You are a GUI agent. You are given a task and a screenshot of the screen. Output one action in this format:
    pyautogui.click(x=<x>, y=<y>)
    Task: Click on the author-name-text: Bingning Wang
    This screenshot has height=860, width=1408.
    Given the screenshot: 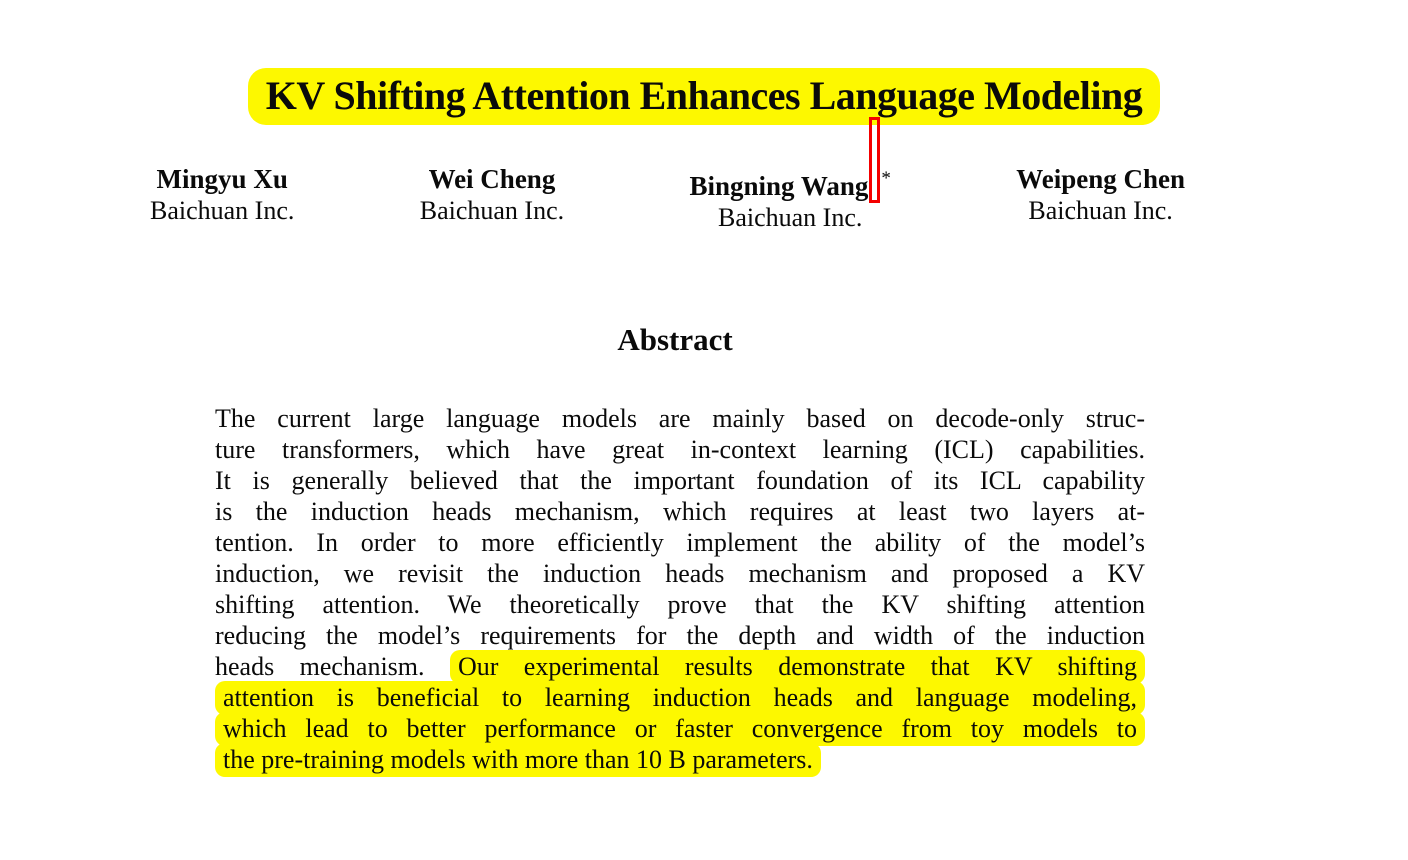 What is the action you would take?
    pyautogui.click(x=779, y=186)
    